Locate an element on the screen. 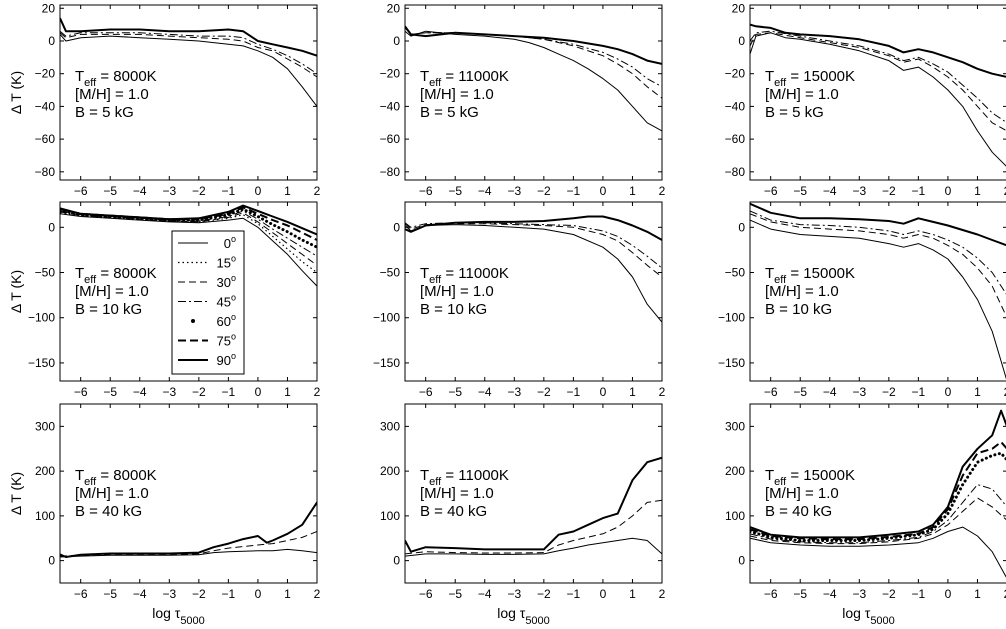 The width and height of the screenshot is (1006, 629). y-tick-label: −80 is located at coordinates (45, 172).